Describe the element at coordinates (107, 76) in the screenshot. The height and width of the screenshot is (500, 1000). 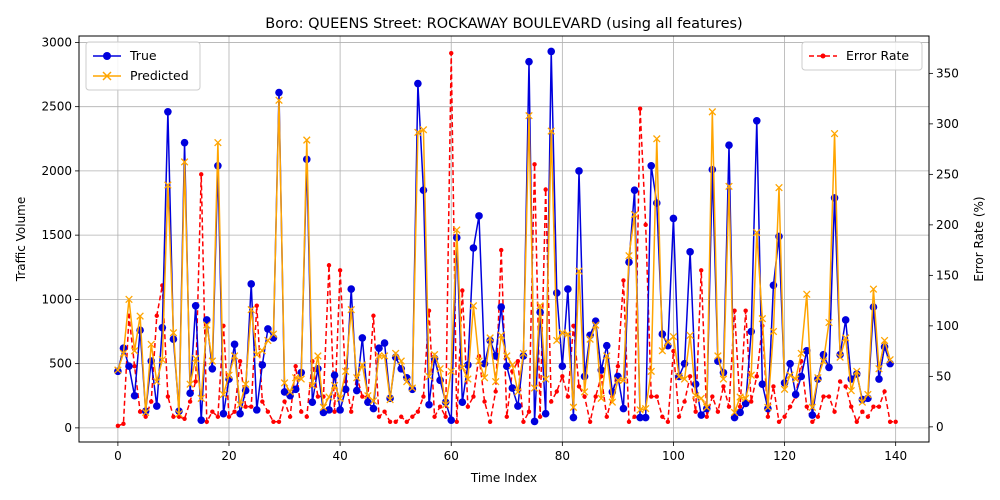
I see `legend-predicted-marker` at that location.